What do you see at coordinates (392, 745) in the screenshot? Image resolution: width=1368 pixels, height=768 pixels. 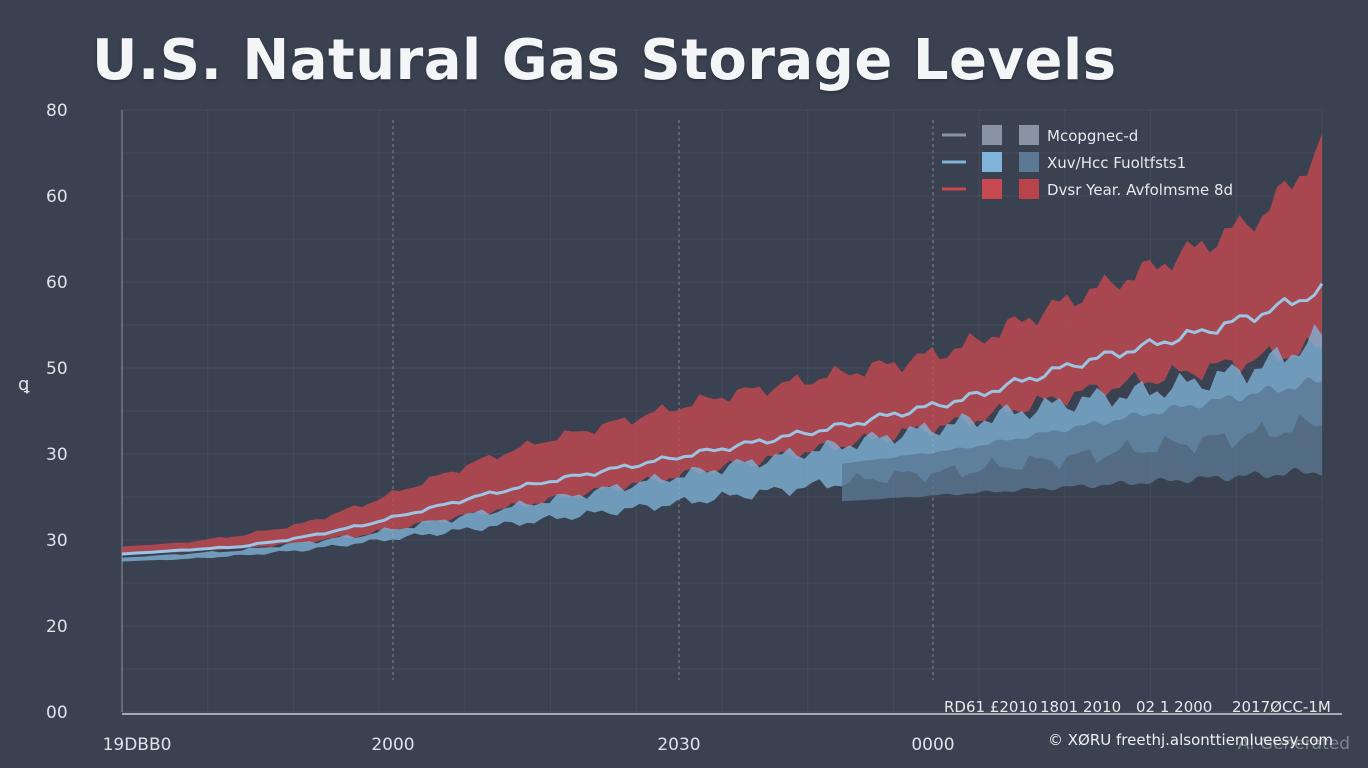 I see `x-tick-label: 2000` at bounding box center [392, 745].